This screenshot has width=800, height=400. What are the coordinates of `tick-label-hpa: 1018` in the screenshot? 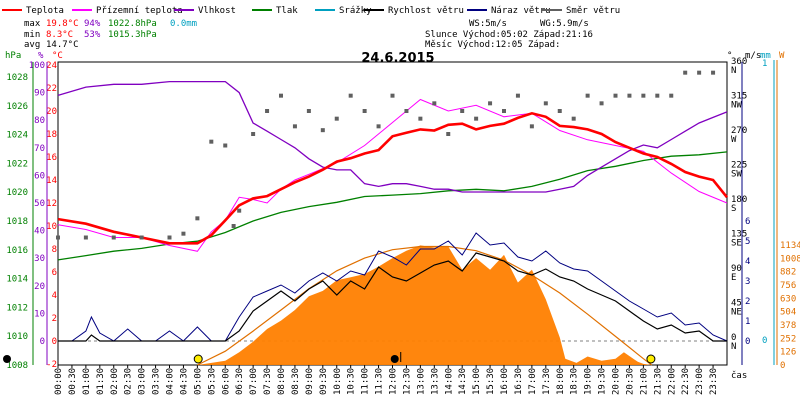 It's located at (17, 222).